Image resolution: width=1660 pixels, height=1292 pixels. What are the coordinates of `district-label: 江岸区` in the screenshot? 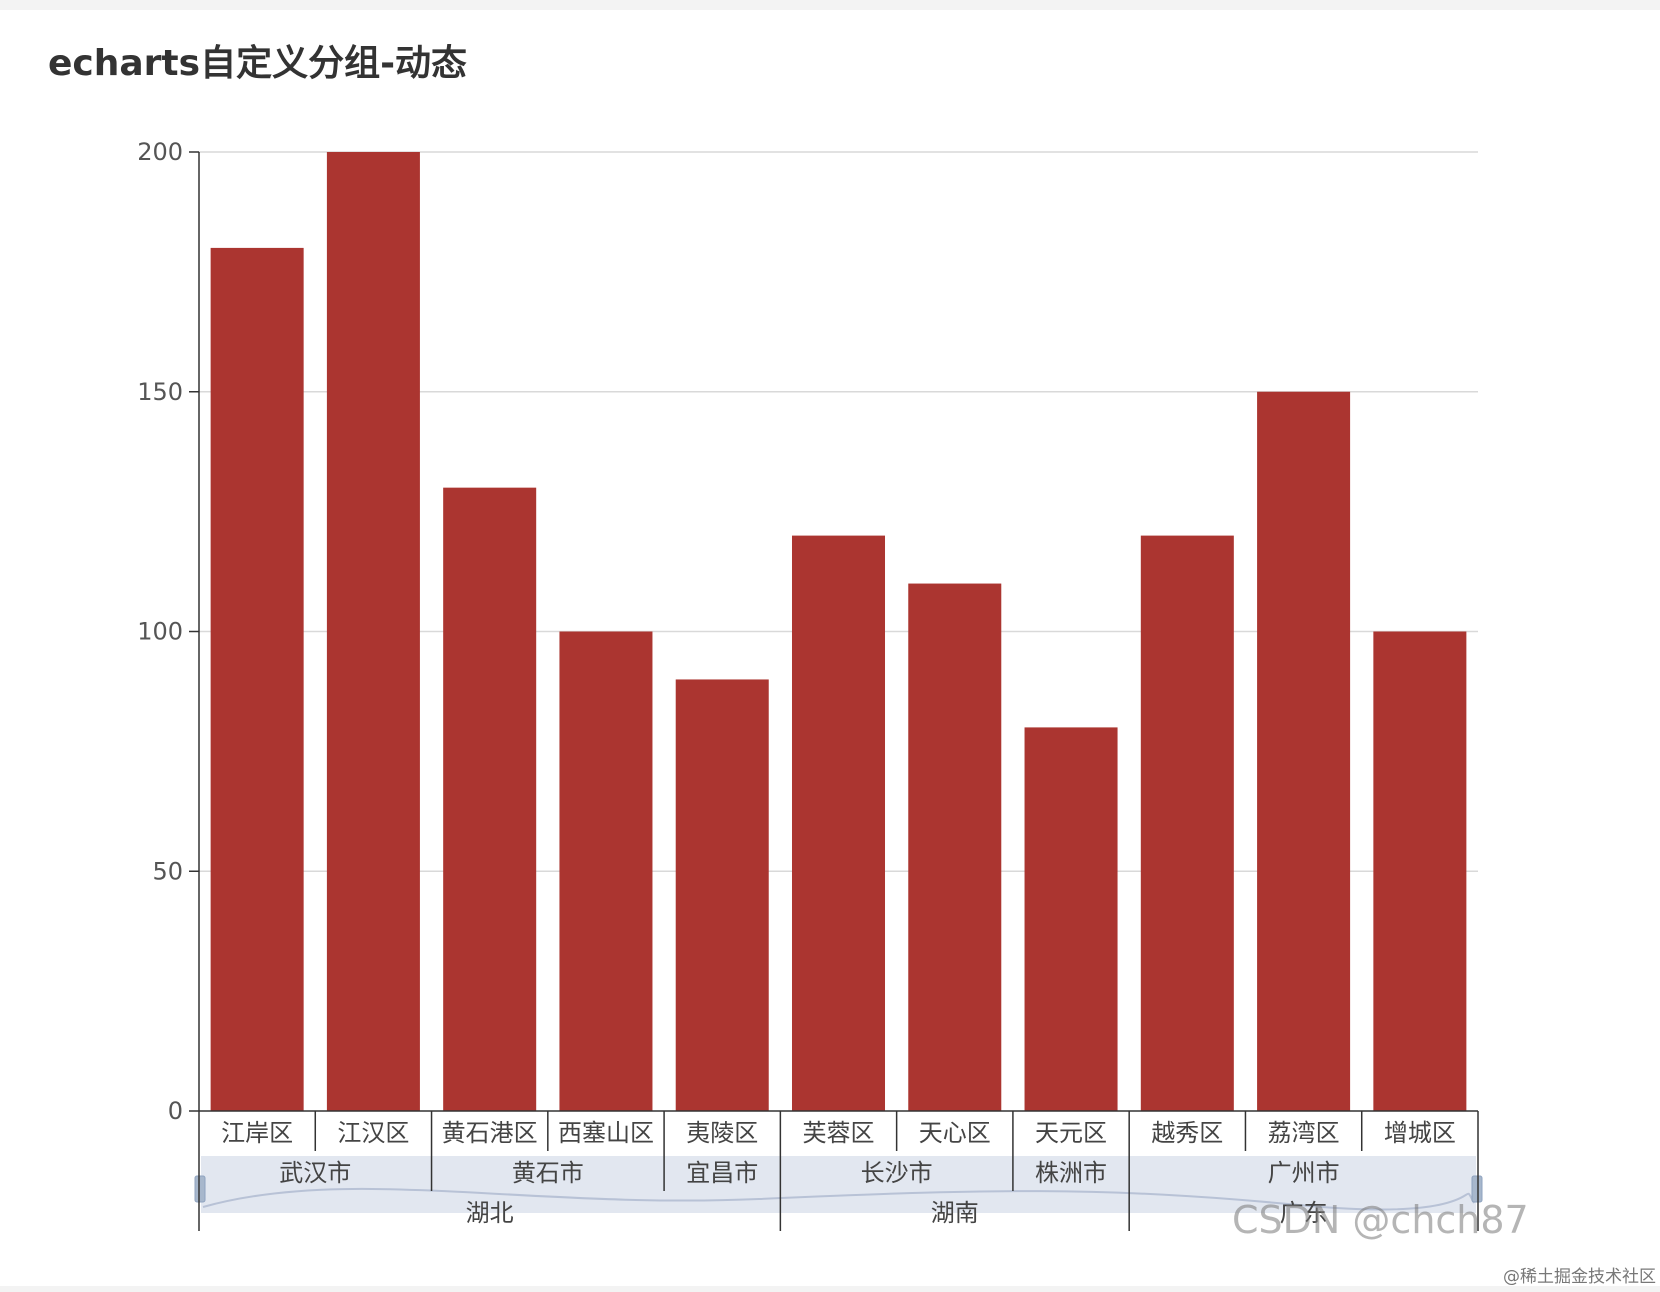 It's located at (257, 1133).